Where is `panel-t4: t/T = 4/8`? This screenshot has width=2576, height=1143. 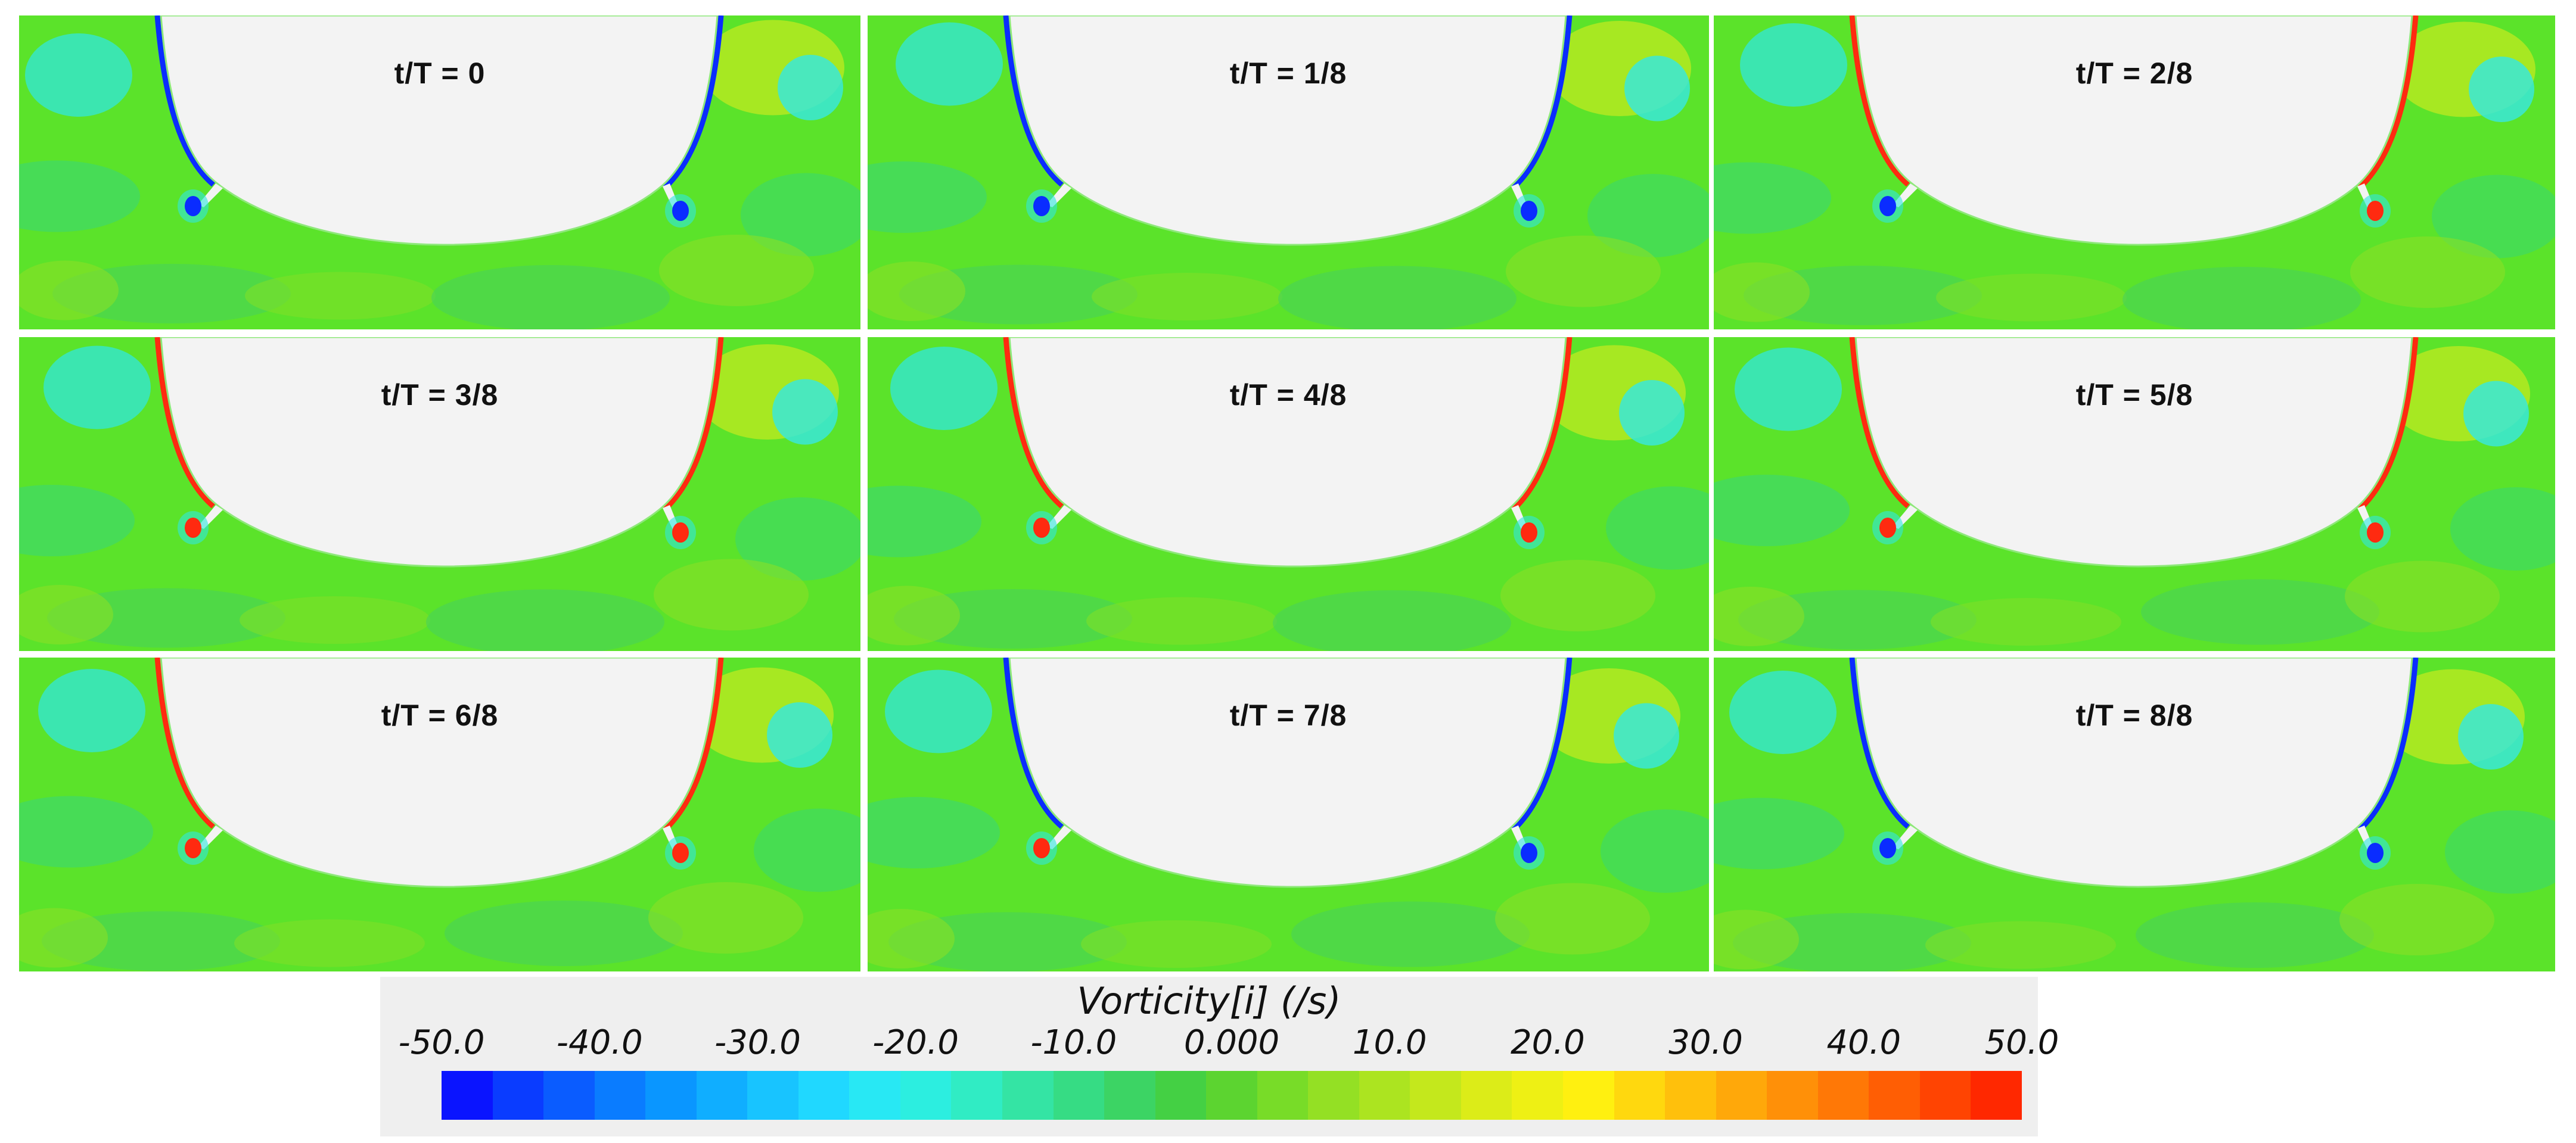
panel-t4: t/T = 4/8 is located at coordinates (1289, 494).